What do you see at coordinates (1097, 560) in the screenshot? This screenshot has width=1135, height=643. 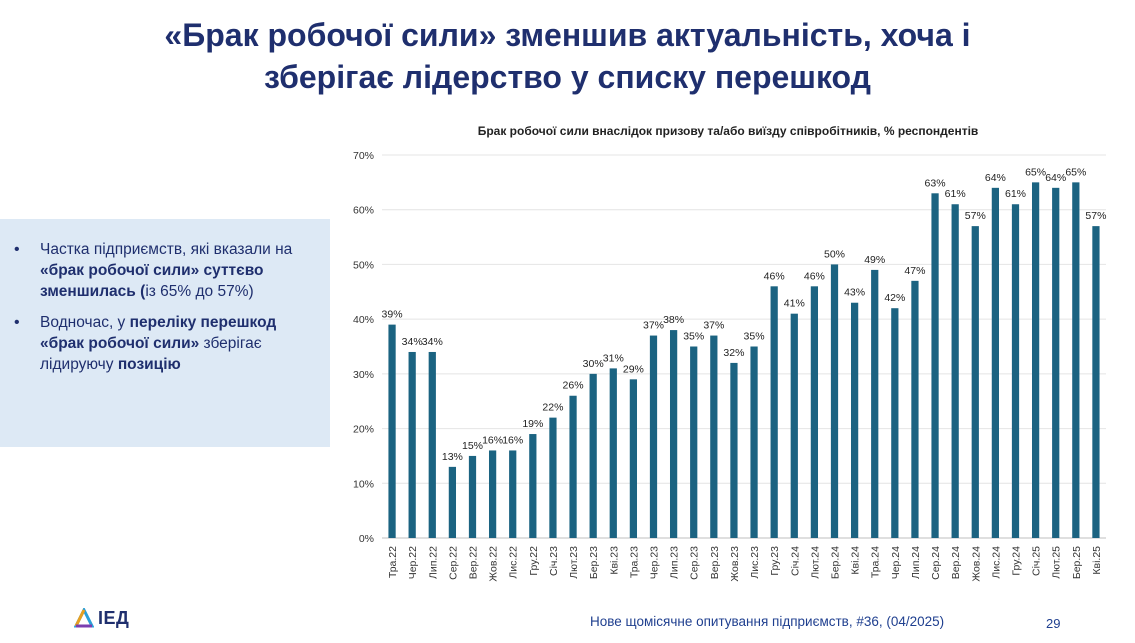 I see `x-tick-label: Кві.25` at bounding box center [1097, 560].